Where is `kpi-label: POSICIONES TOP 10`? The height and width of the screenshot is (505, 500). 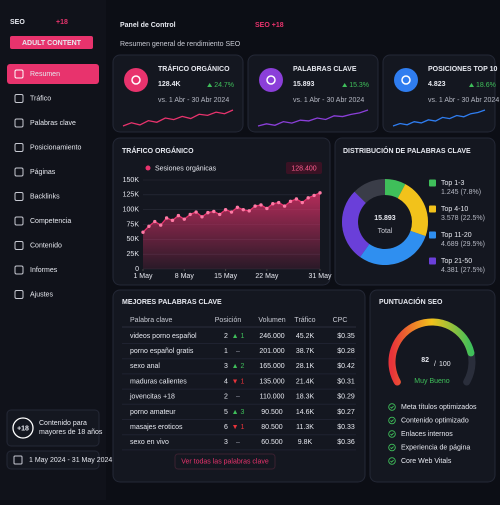
kpi-label: POSICIONES TOP 10 is located at coordinates (462, 69).